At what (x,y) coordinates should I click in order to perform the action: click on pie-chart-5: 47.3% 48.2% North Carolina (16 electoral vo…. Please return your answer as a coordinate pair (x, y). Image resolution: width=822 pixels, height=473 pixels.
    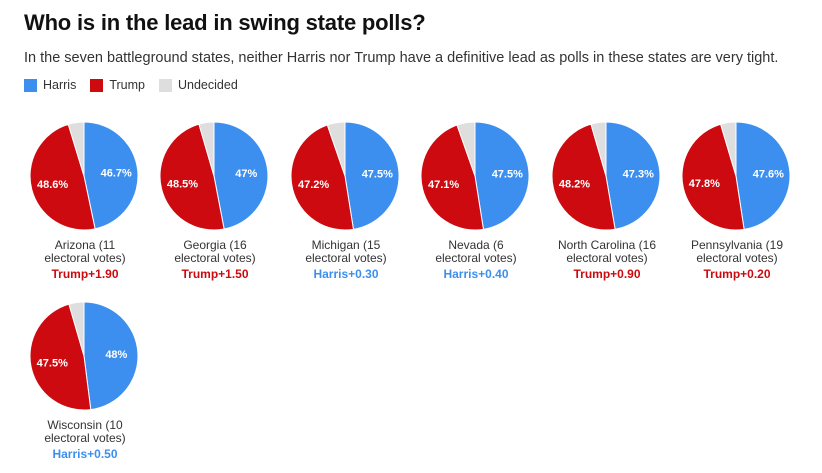
    Looking at the image, I should click on (607, 206).